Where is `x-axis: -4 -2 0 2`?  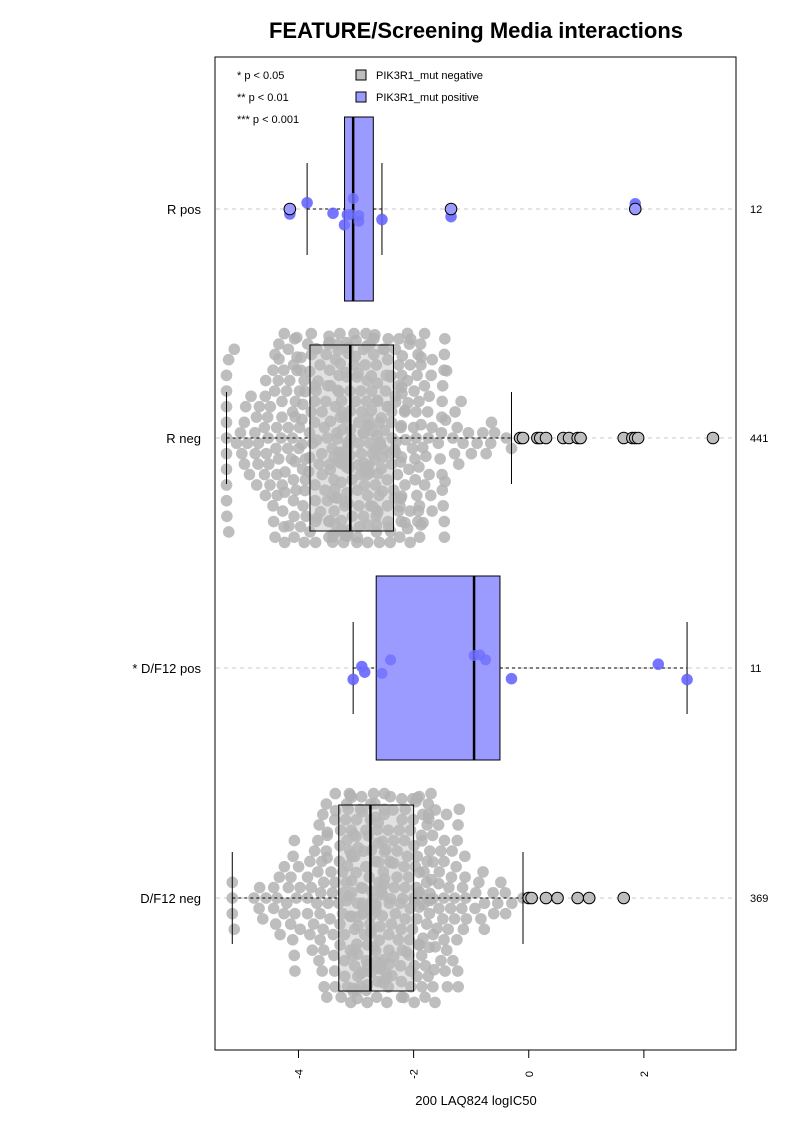 x-axis: -4 -2 0 2 is located at coordinates (472, 1064).